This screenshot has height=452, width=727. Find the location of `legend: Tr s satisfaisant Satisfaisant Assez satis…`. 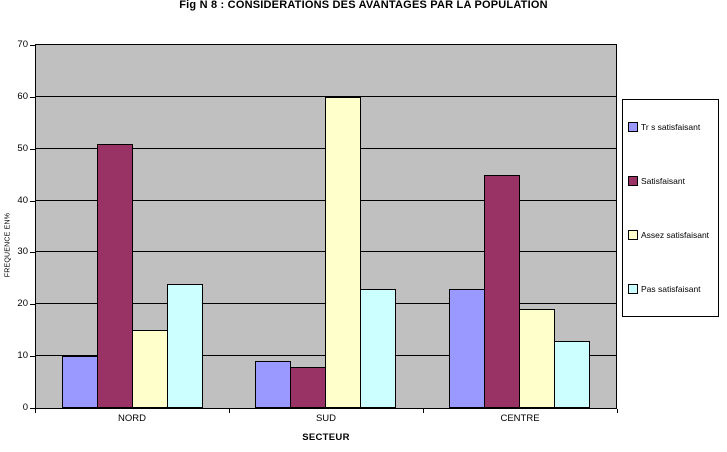

legend: Tr s satisfaisant Satisfaisant Assez satis… is located at coordinates (670, 208).